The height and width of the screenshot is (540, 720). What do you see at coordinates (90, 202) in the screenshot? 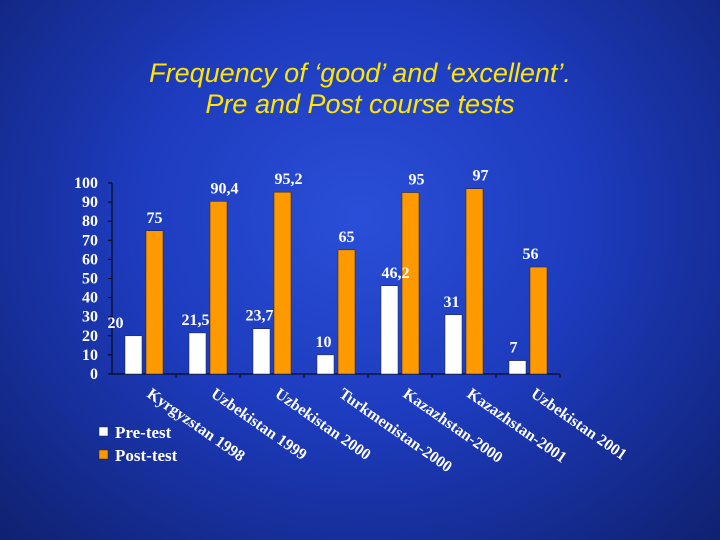
I see `y-tick-label: 90` at bounding box center [90, 202].